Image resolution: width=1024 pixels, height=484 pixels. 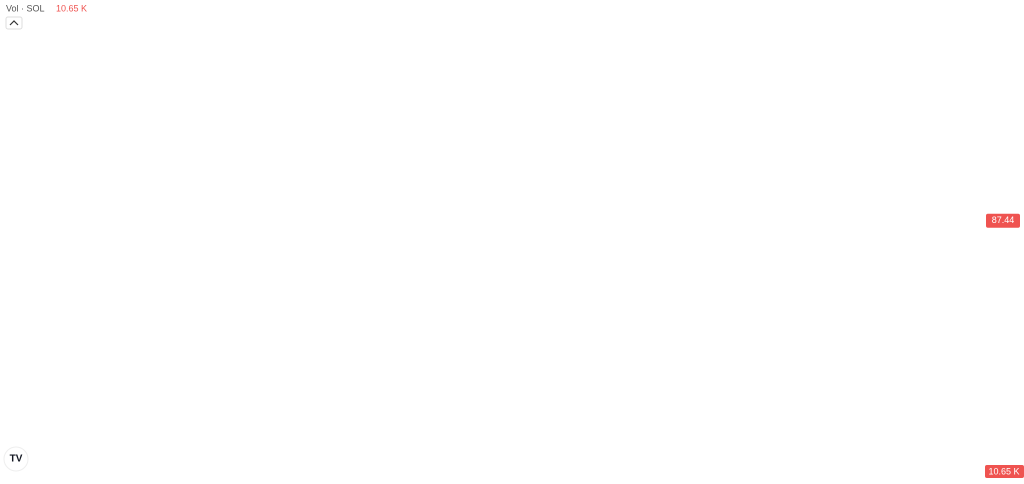 What do you see at coordinates (14, 23) in the screenshot?
I see `collapse-button` at bounding box center [14, 23].